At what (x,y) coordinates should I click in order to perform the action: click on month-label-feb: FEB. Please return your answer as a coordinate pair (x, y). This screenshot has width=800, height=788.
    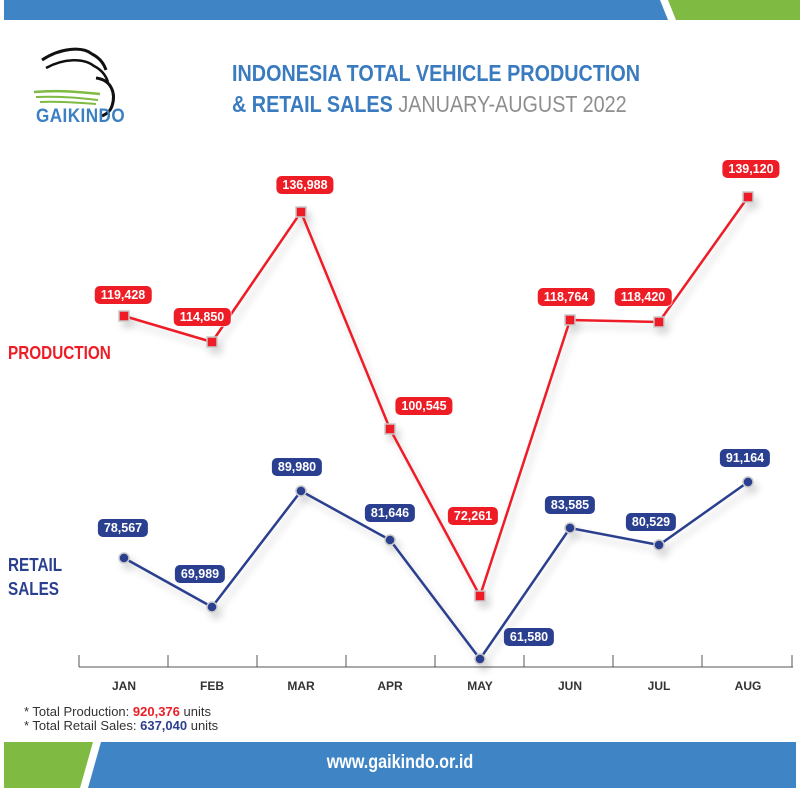
    Looking at the image, I should click on (212, 686).